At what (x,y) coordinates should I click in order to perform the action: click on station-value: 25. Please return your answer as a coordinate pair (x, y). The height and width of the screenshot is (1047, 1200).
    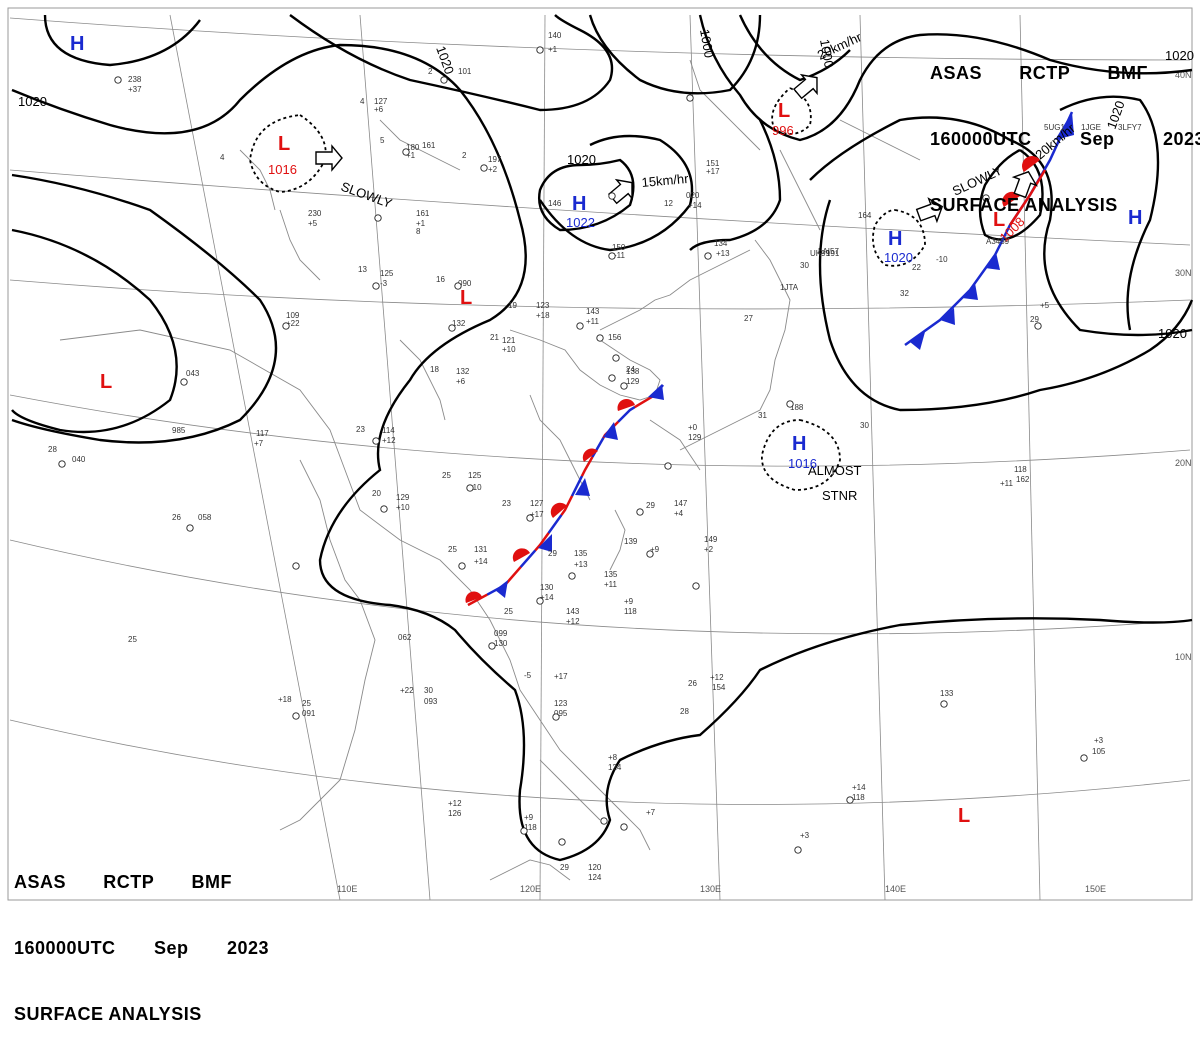
    Looking at the image, I should click on (132, 639).